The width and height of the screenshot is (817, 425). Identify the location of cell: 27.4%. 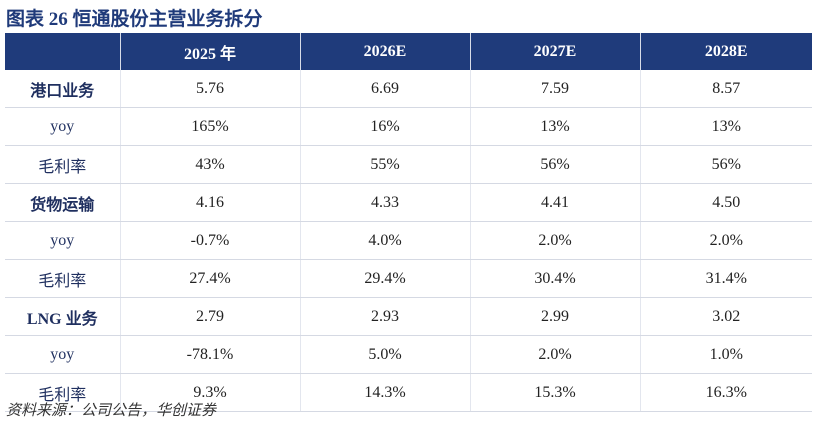
(210, 278).